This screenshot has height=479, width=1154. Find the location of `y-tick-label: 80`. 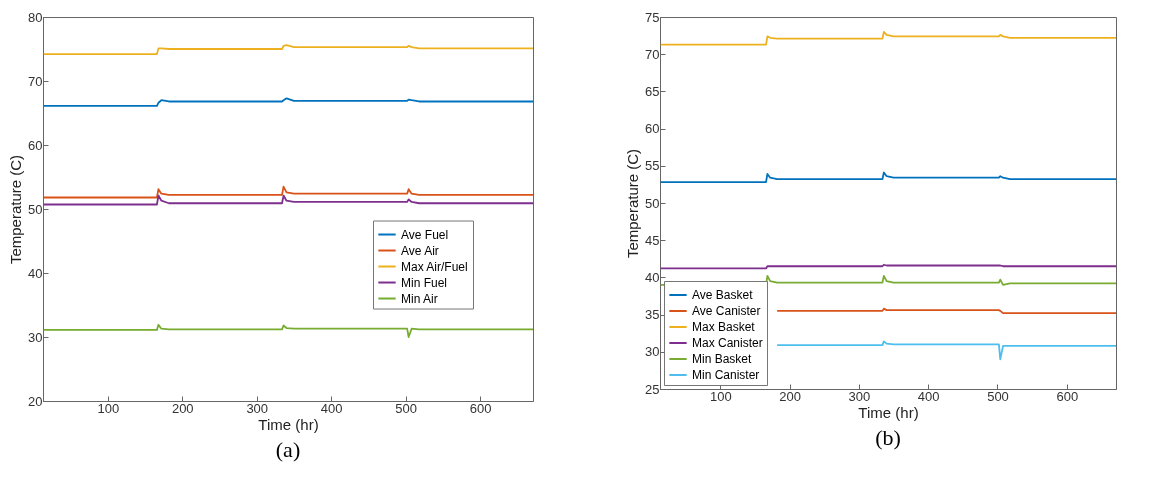

y-tick-label: 80 is located at coordinates (35, 17).